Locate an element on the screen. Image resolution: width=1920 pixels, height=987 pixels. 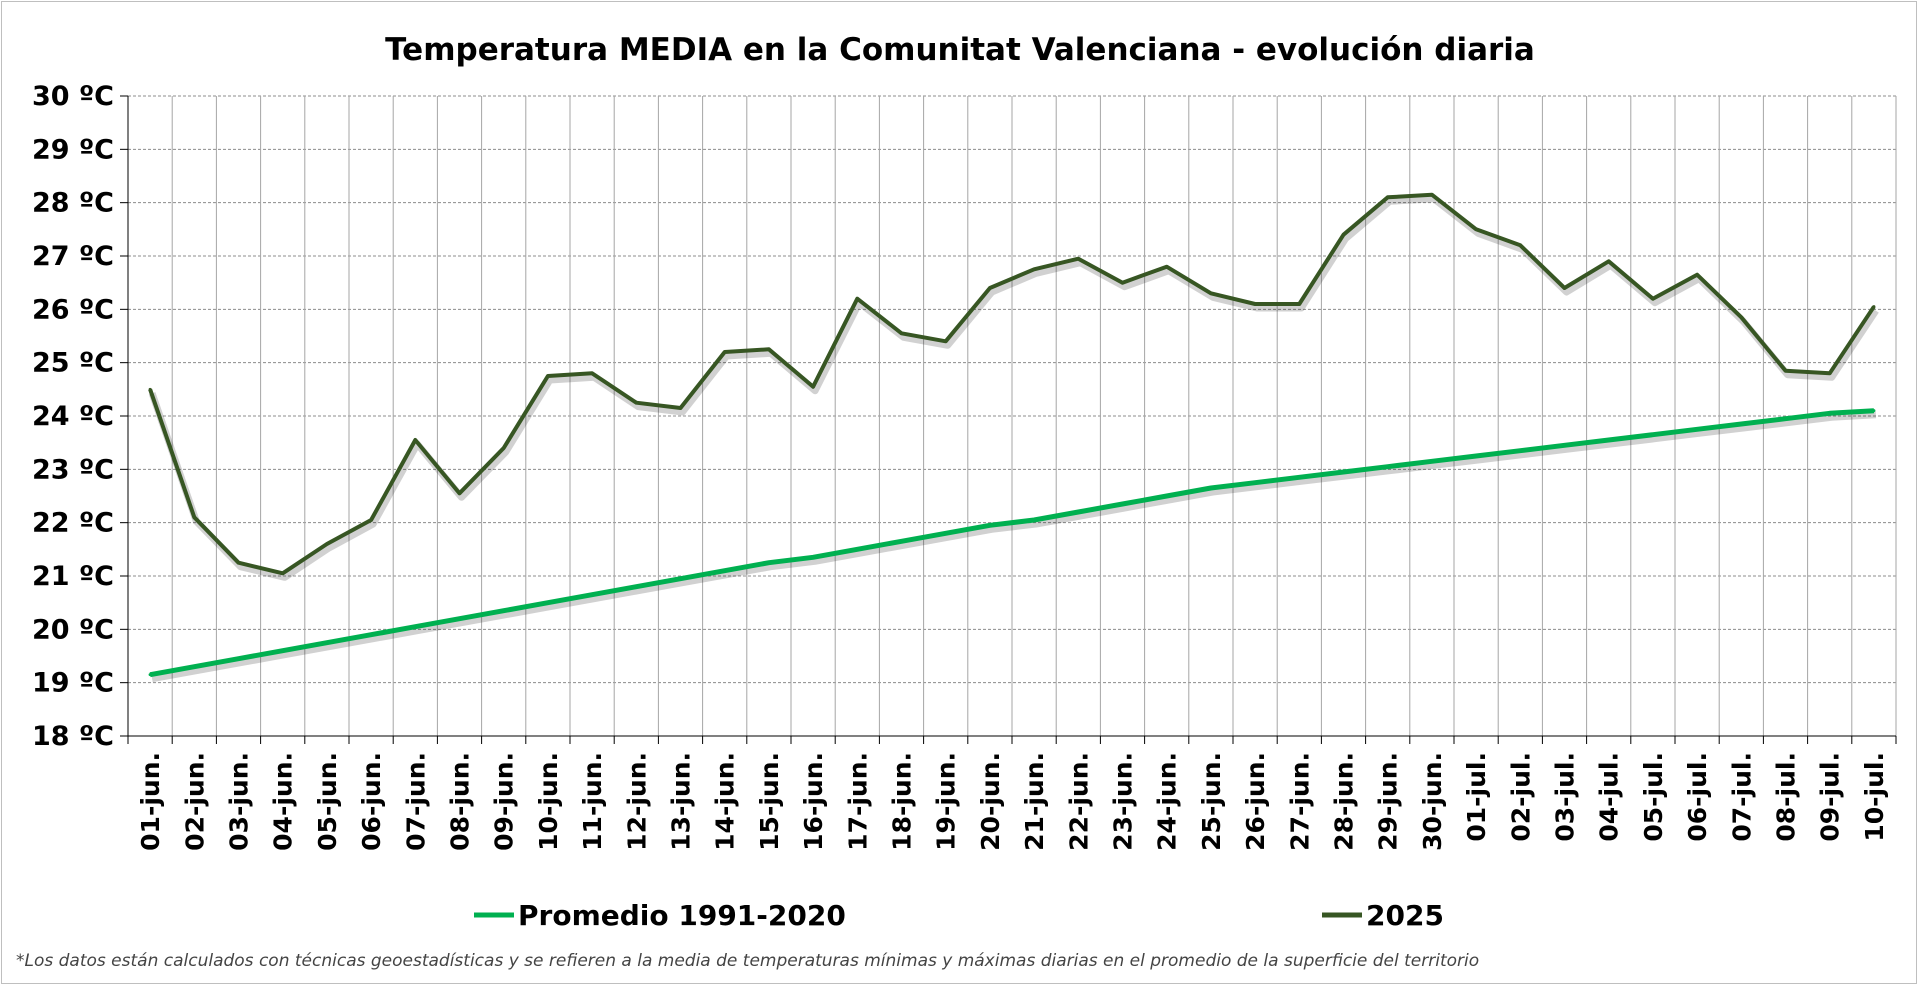
y-tick-label: 26 ºC is located at coordinates (73, 309).